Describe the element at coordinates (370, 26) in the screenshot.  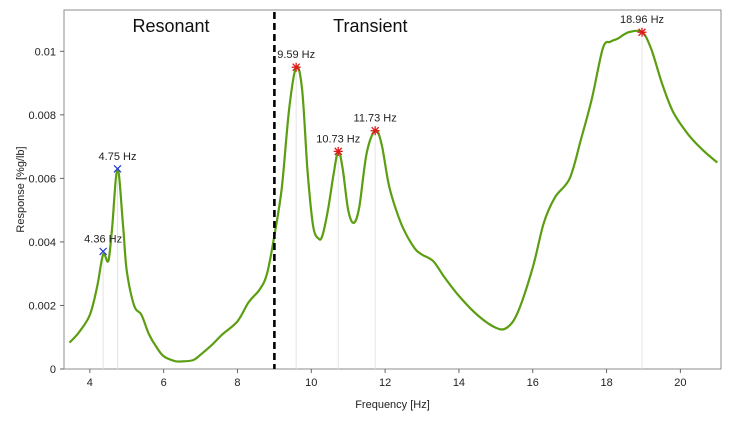
I see `region-label-transient: Transient` at that location.